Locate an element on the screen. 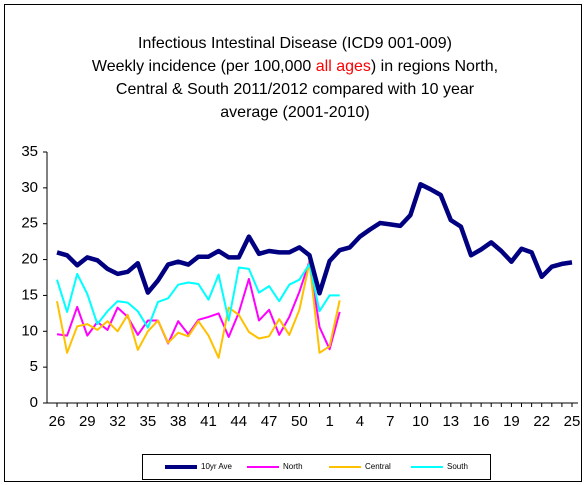 The height and width of the screenshot is (485, 585). x-tick-label: 16 is located at coordinates (481, 421).